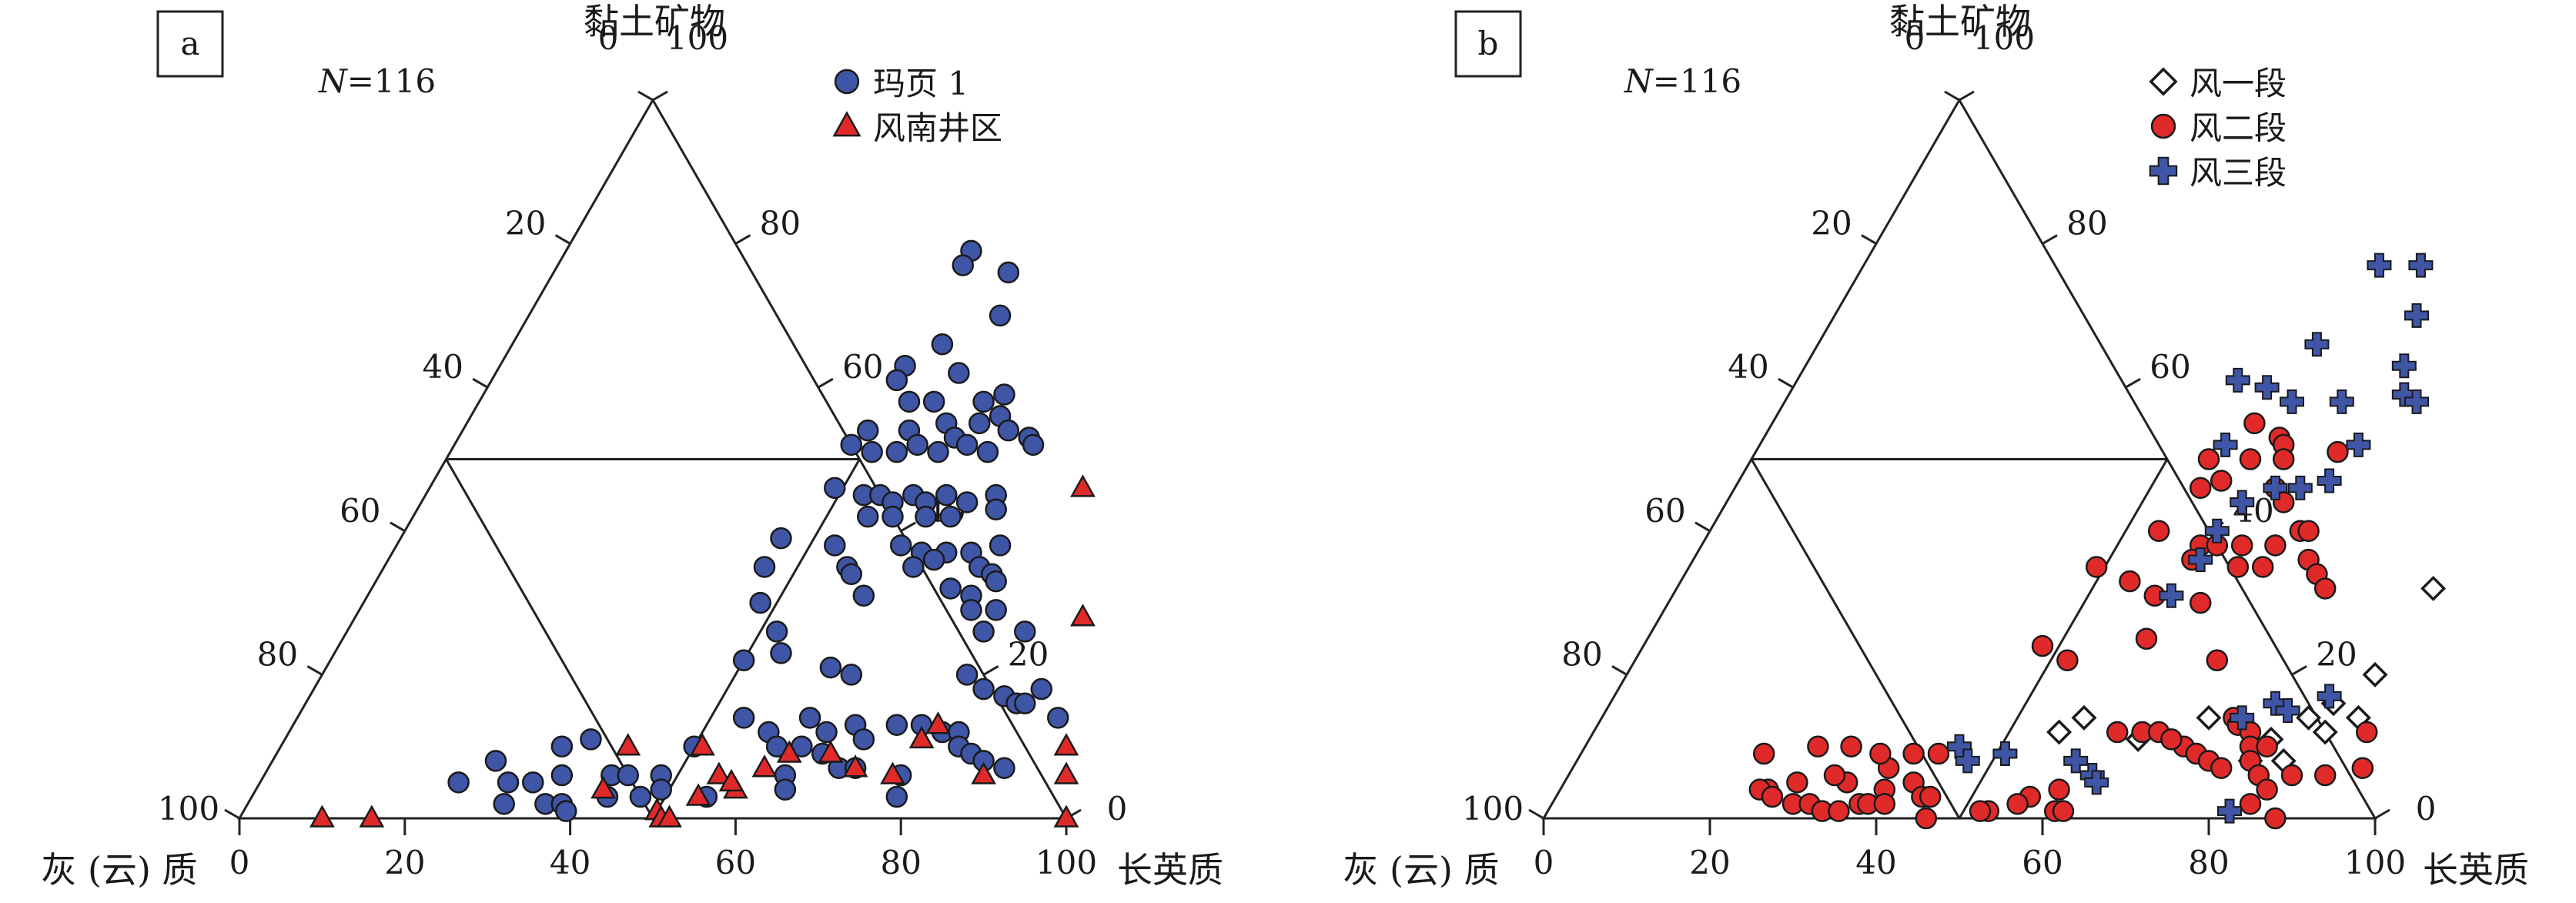  What do you see at coordinates (2004, 38) in the screenshot?
I see `right-tick-label: 100` at bounding box center [2004, 38].